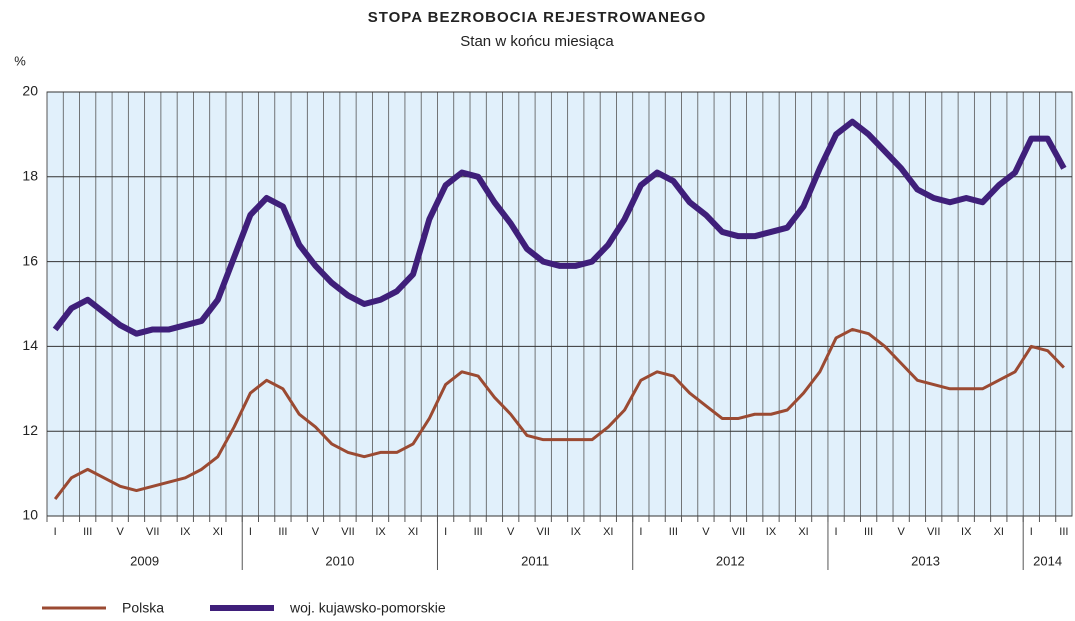 This screenshot has width=1075, height=621. What do you see at coordinates (30, 260) in the screenshot?
I see `y-tick-label: 16` at bounding box center [30, 260].